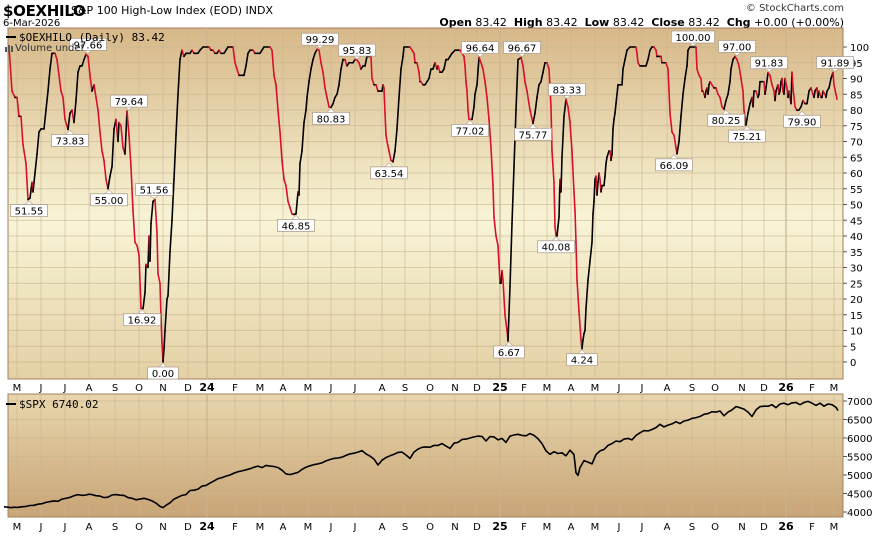 This screenshot has width=874, height=538. I want to click on y-tick-label: 60, so click(856, 174).